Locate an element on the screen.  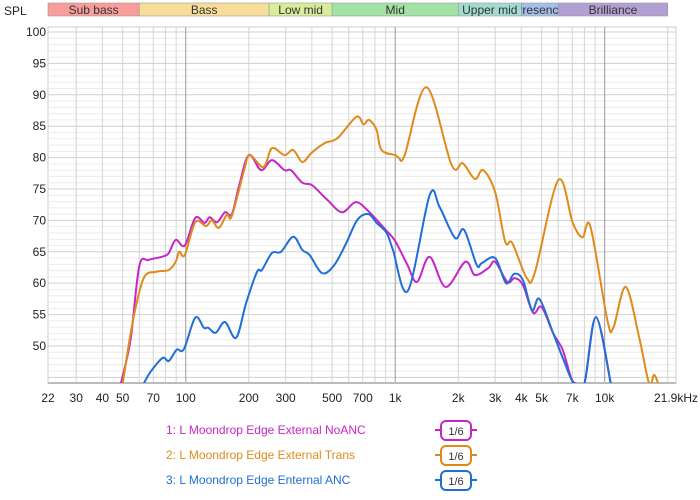
x-tick-label: 2k is located at coordinates (459, 398).